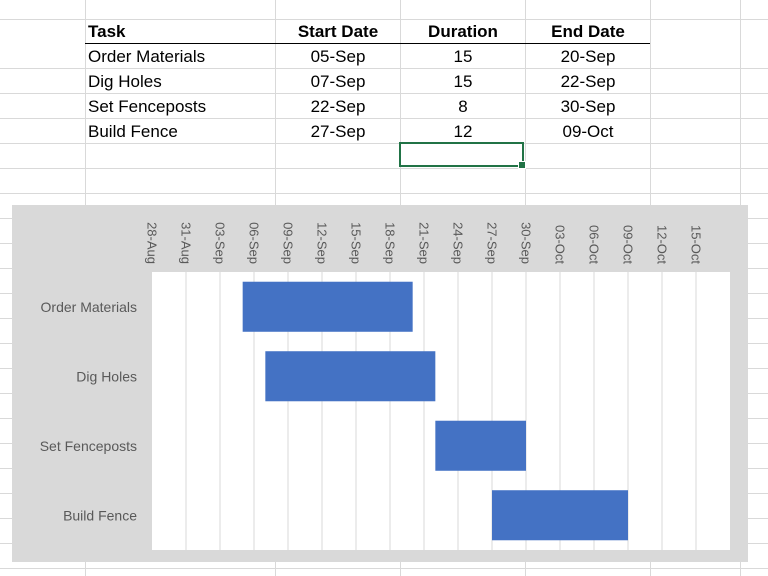  I want to click on cell-start-date: 07-Sep, so click(338, 81).